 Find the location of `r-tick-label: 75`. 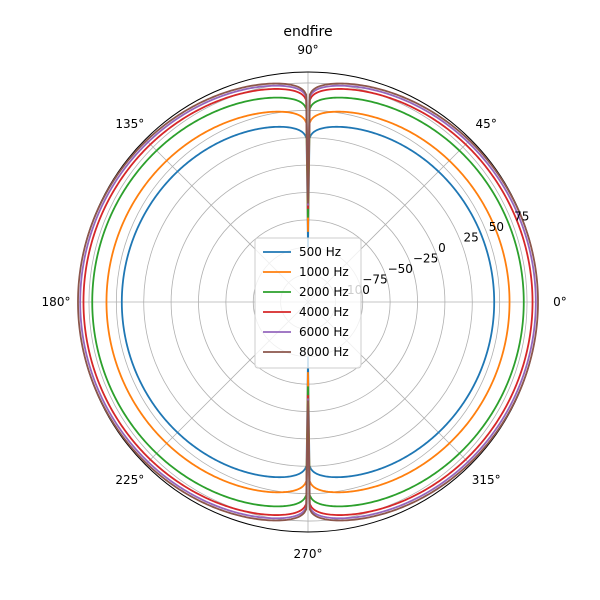

r-tick-label: 75 is located at coordinates (521, 217).